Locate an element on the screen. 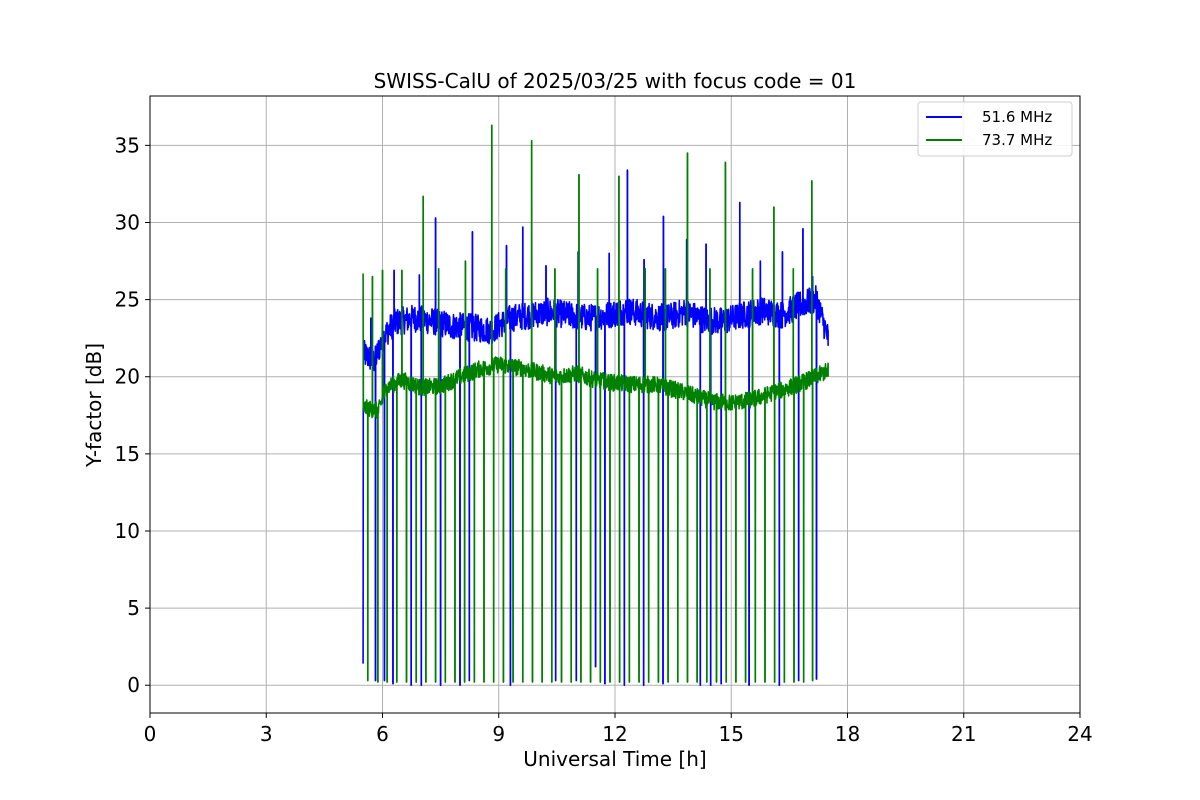  x-tick-label: 0 is located at coordinates (150, 734).